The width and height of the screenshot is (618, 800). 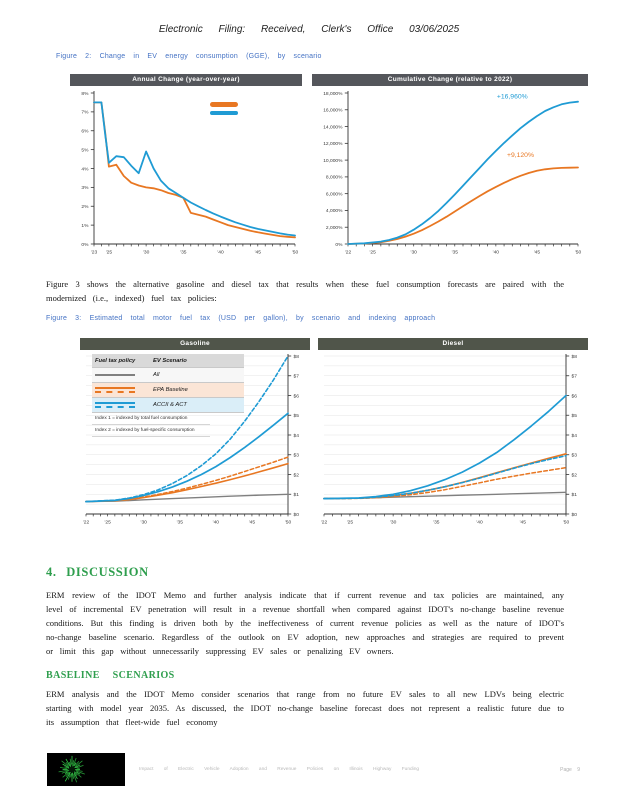 What do you see at coordinates (450, 80) in the screenshot?
I see `cumulative-change-title: Cumulative Change (relative to 2022)` at bounding box center [450, 80].